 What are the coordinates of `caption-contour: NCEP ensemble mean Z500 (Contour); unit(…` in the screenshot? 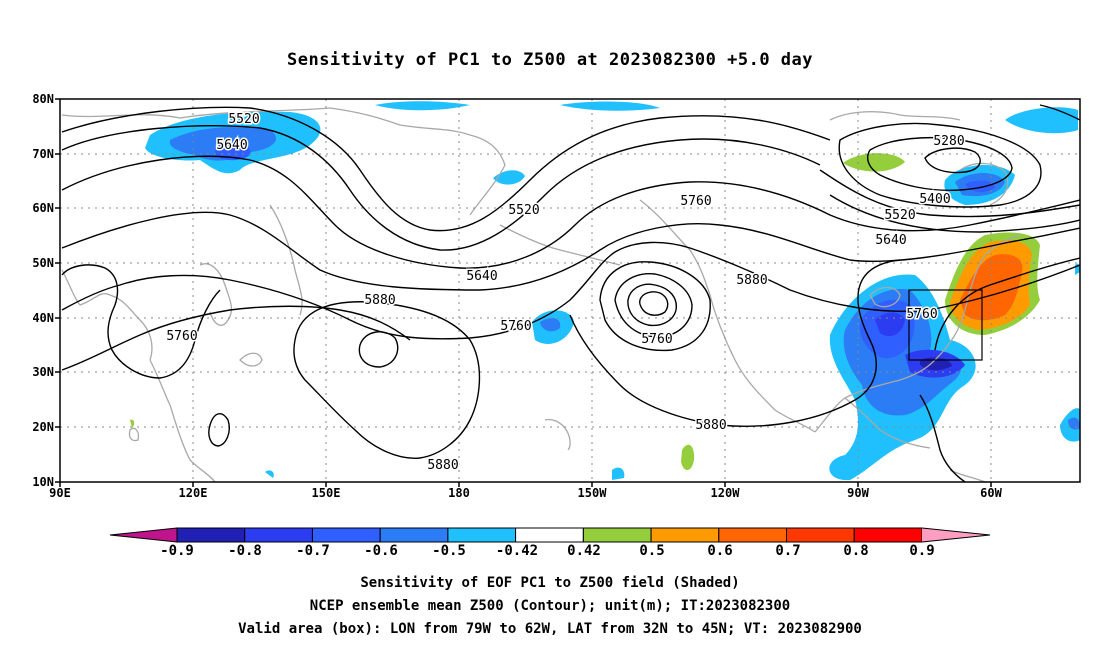 It's located at (550, 606).